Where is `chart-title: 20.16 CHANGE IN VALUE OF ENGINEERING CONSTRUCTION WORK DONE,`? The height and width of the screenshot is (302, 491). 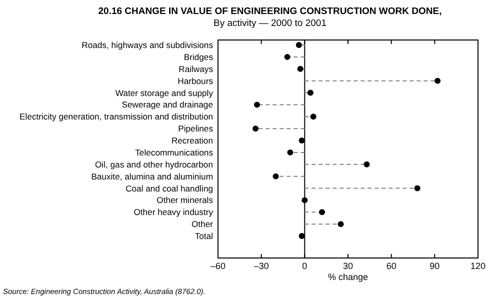 chart-title: 20.16 CHANGE IN VALUE OF ENGINEERING CONSTRUCTION WORK DONE, is located at coordinates (270, 11).